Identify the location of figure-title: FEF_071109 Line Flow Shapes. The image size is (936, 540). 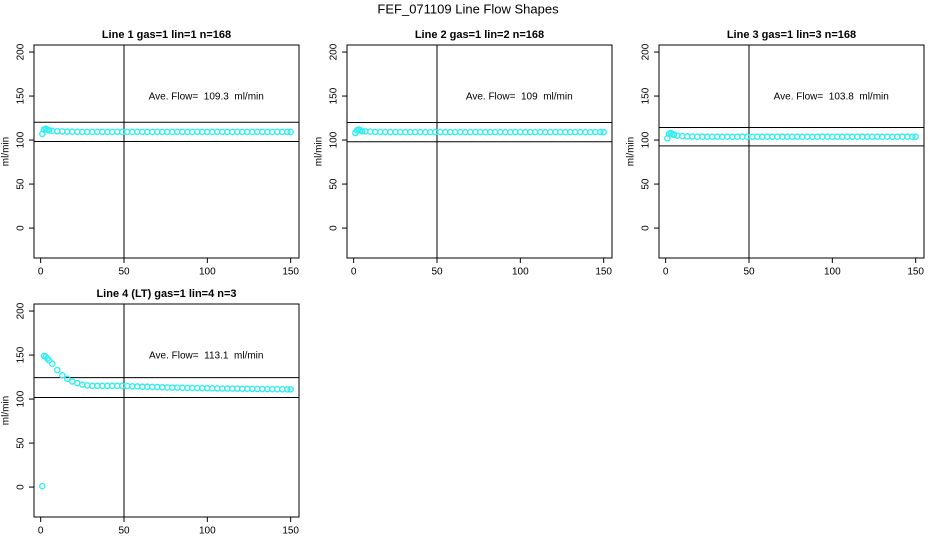
(468, 8).